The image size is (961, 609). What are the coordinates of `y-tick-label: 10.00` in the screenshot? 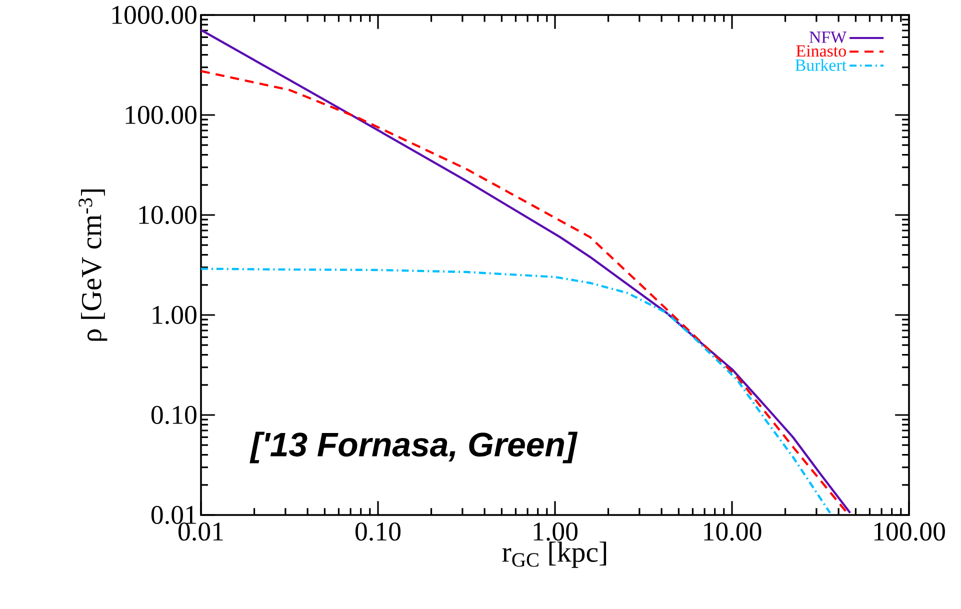 It's located at (167, 215).